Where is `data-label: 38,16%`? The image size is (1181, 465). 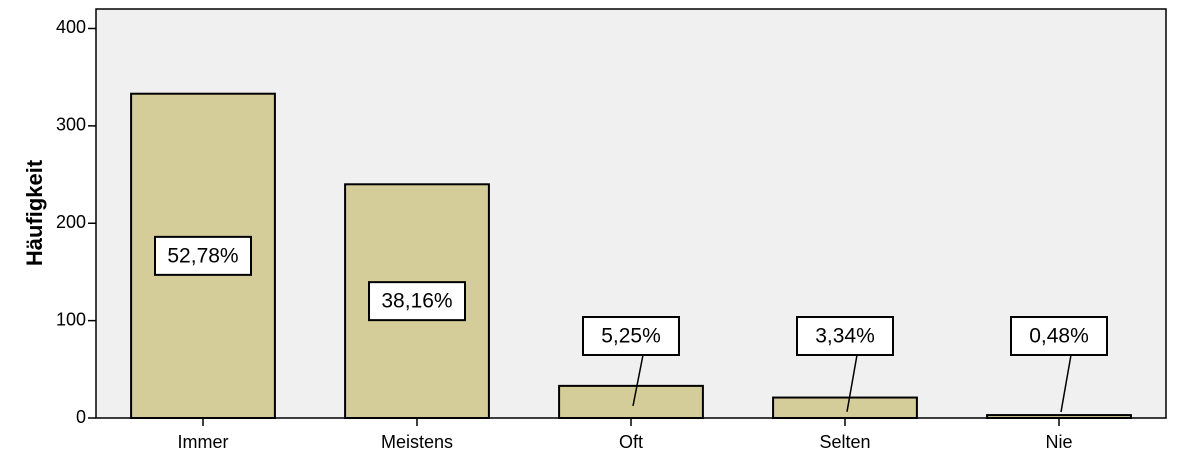 data-label: 38,16% is located at coordinates (416, 301).